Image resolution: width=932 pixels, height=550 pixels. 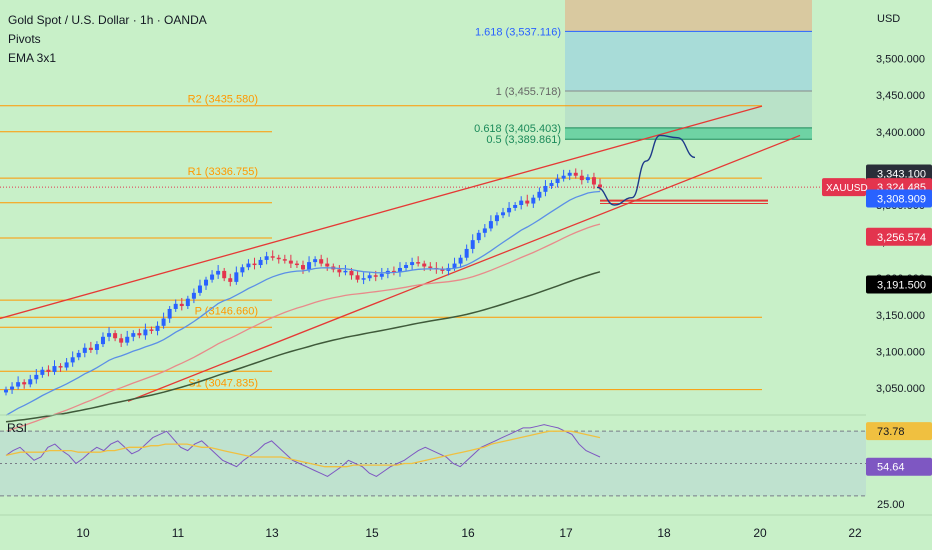 I want to click on x-tick-label: 15, so click(x=372, y=533).